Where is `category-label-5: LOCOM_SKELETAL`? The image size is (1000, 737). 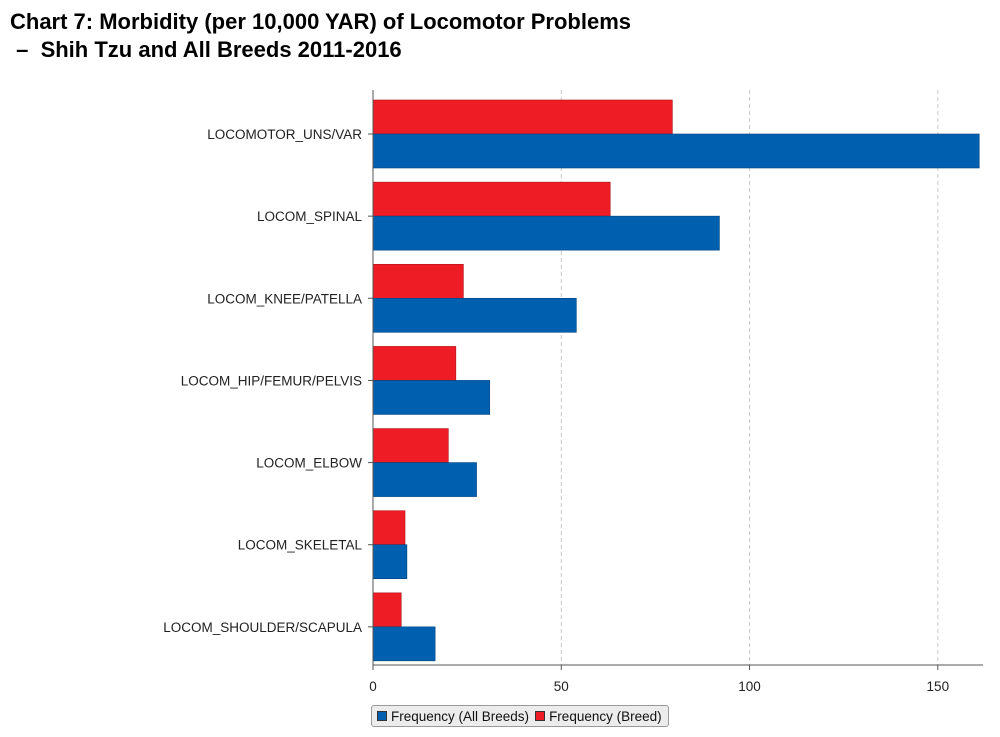
category-label-5: LOCOM_SKELETAL is located at coordinates (300, 545).